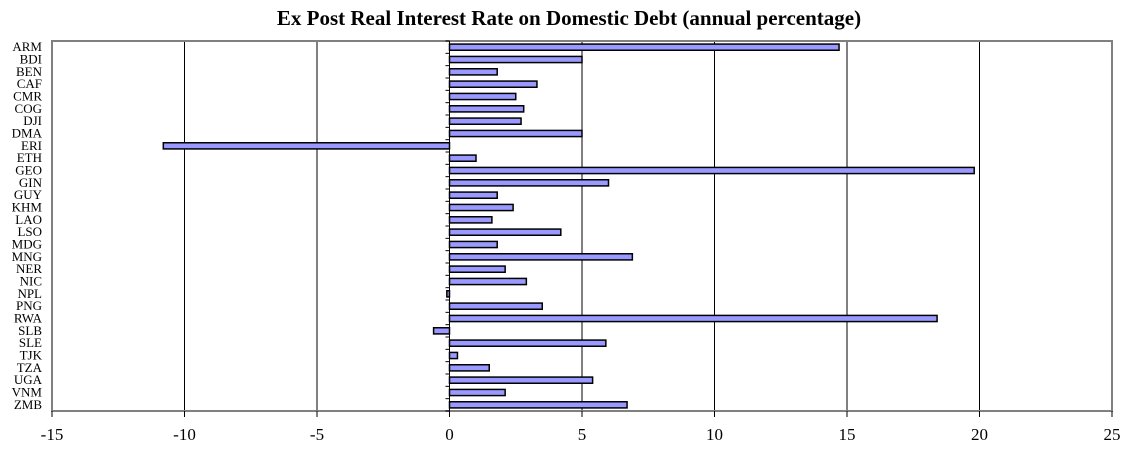  I want to click on x-tick-label: 0, so click(449, 434).